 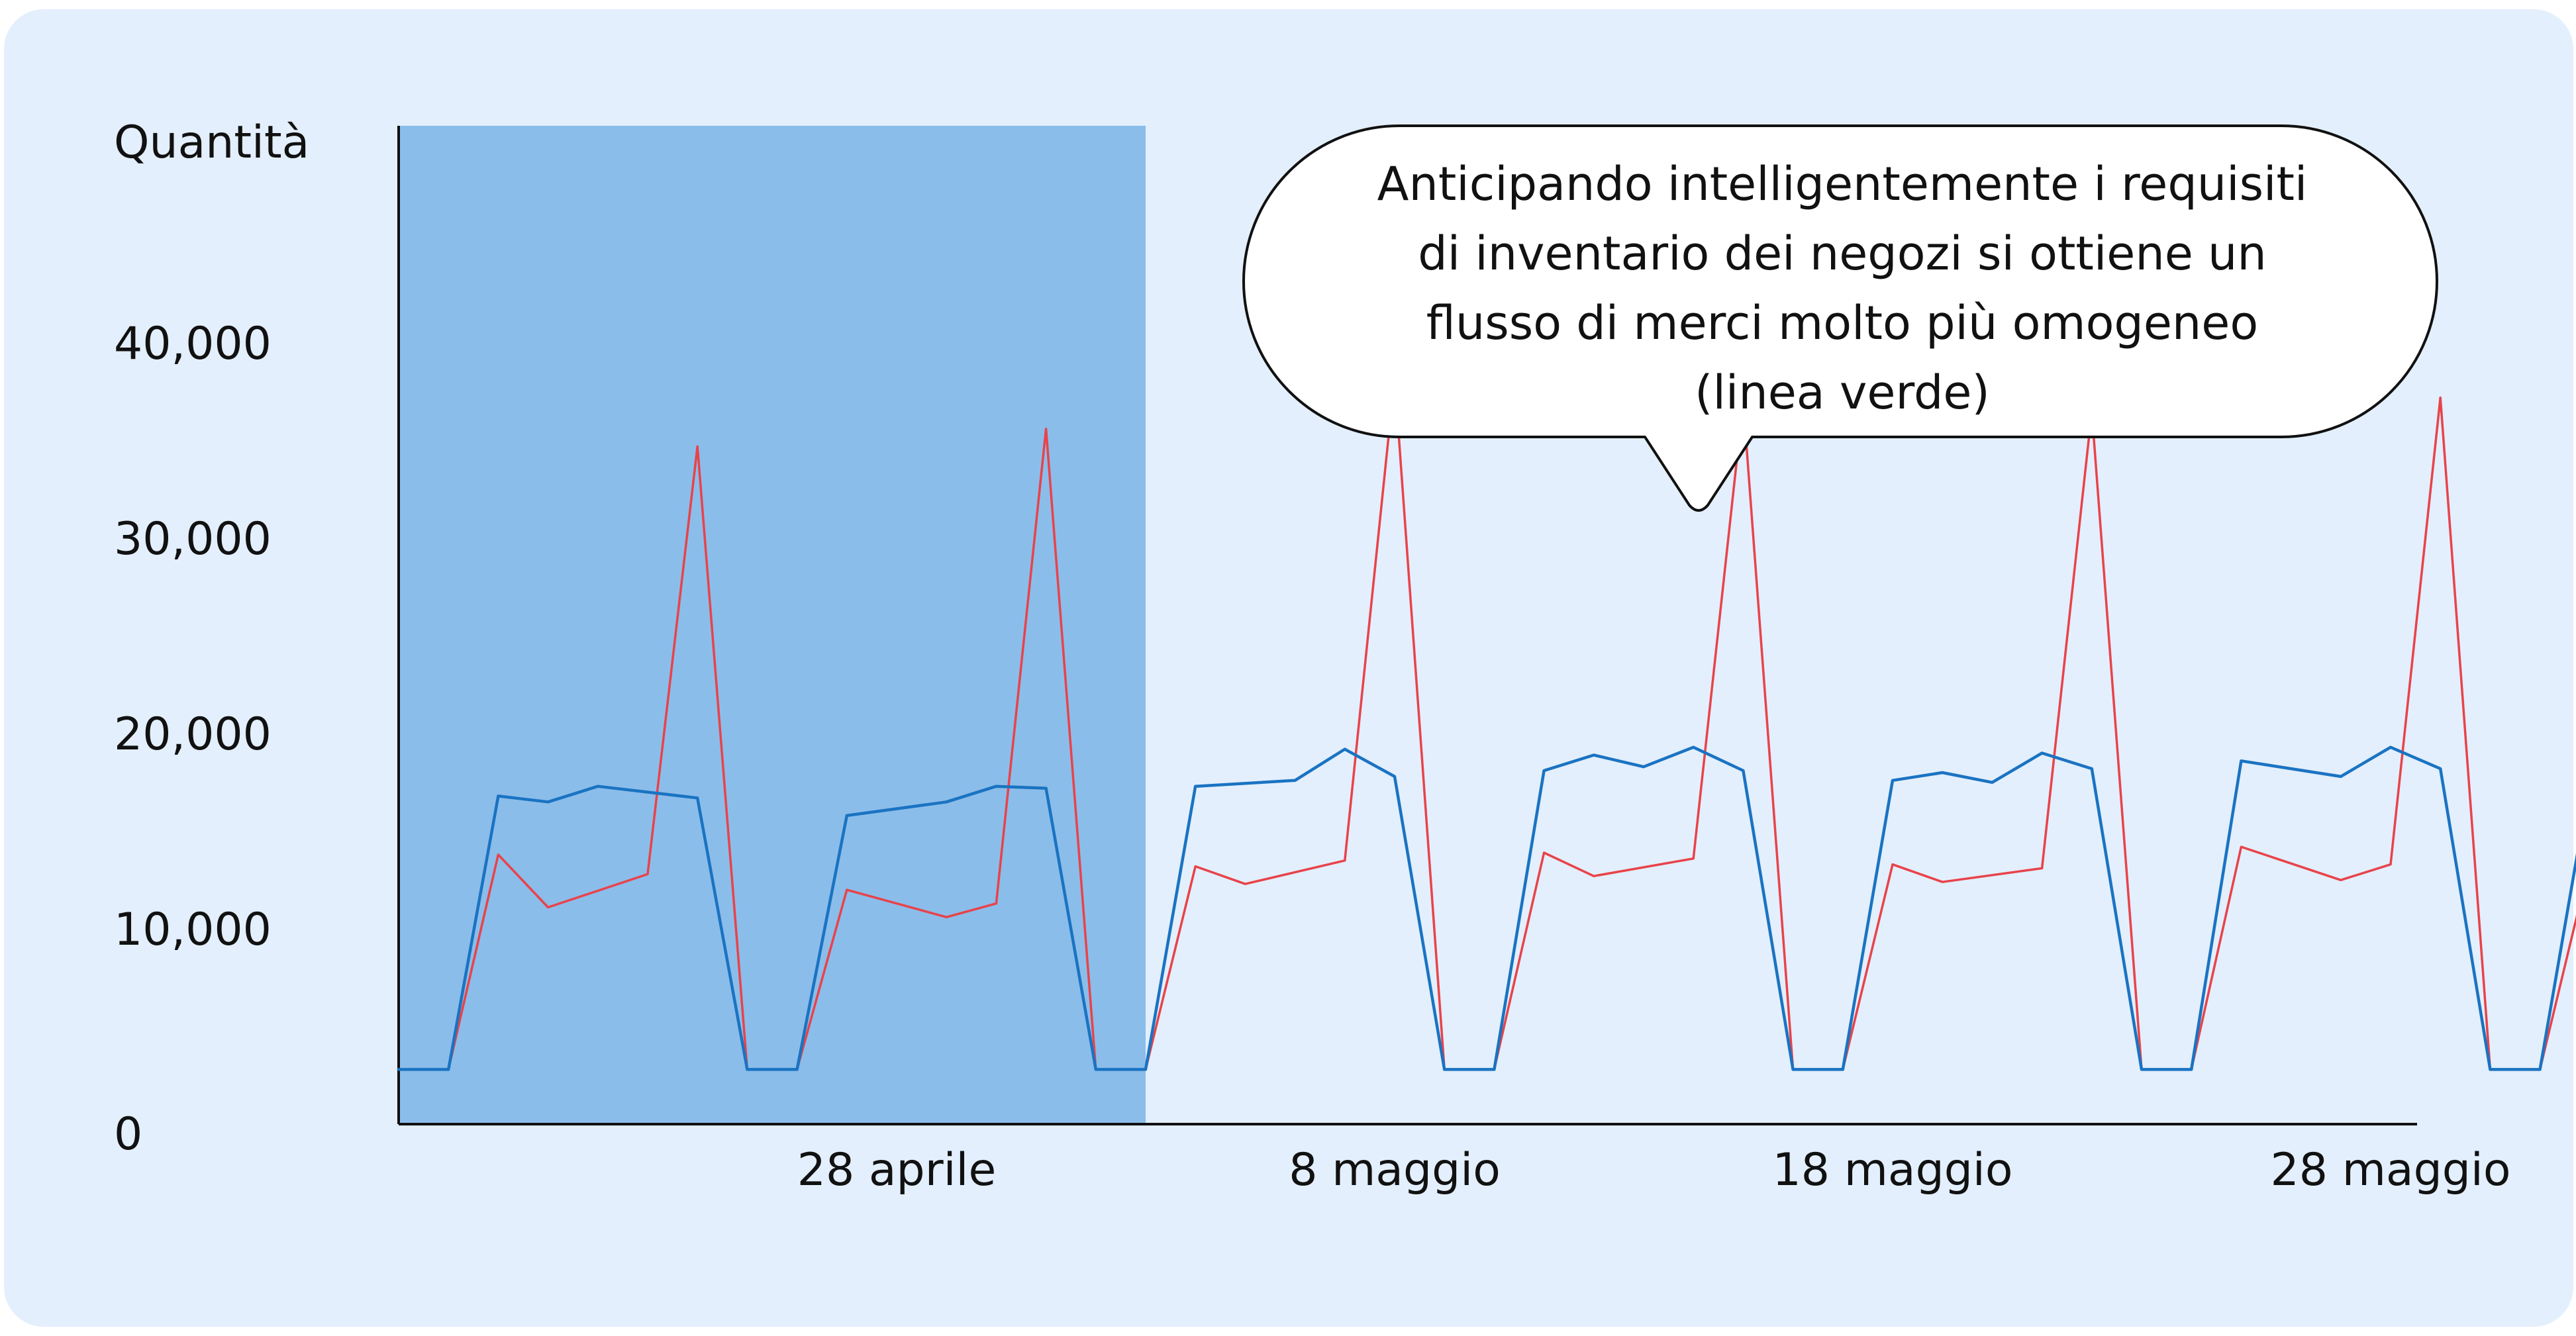 What do you see at coordinates (1893, 1170) in the screenshot?
I see `x-tick-label: 18 maggio` at bounding box center [1893, 1170].